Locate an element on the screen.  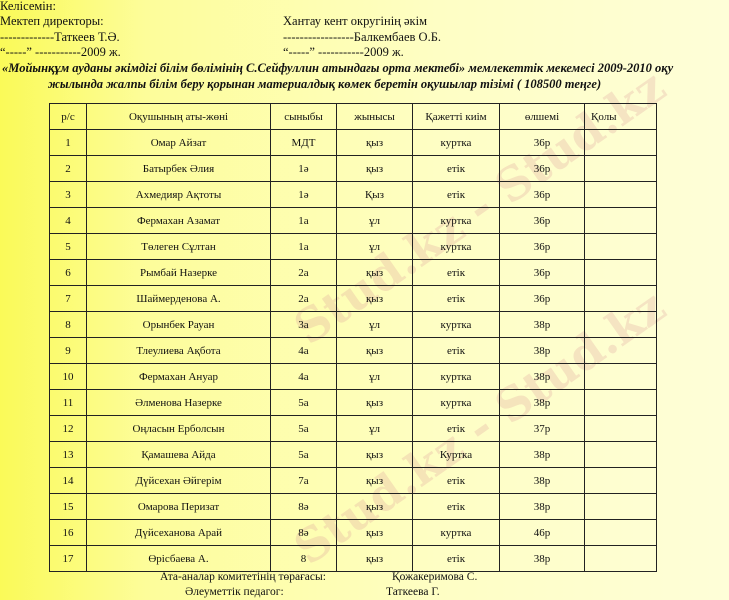
table-cell: 11 is located at coordinates (68, 402).